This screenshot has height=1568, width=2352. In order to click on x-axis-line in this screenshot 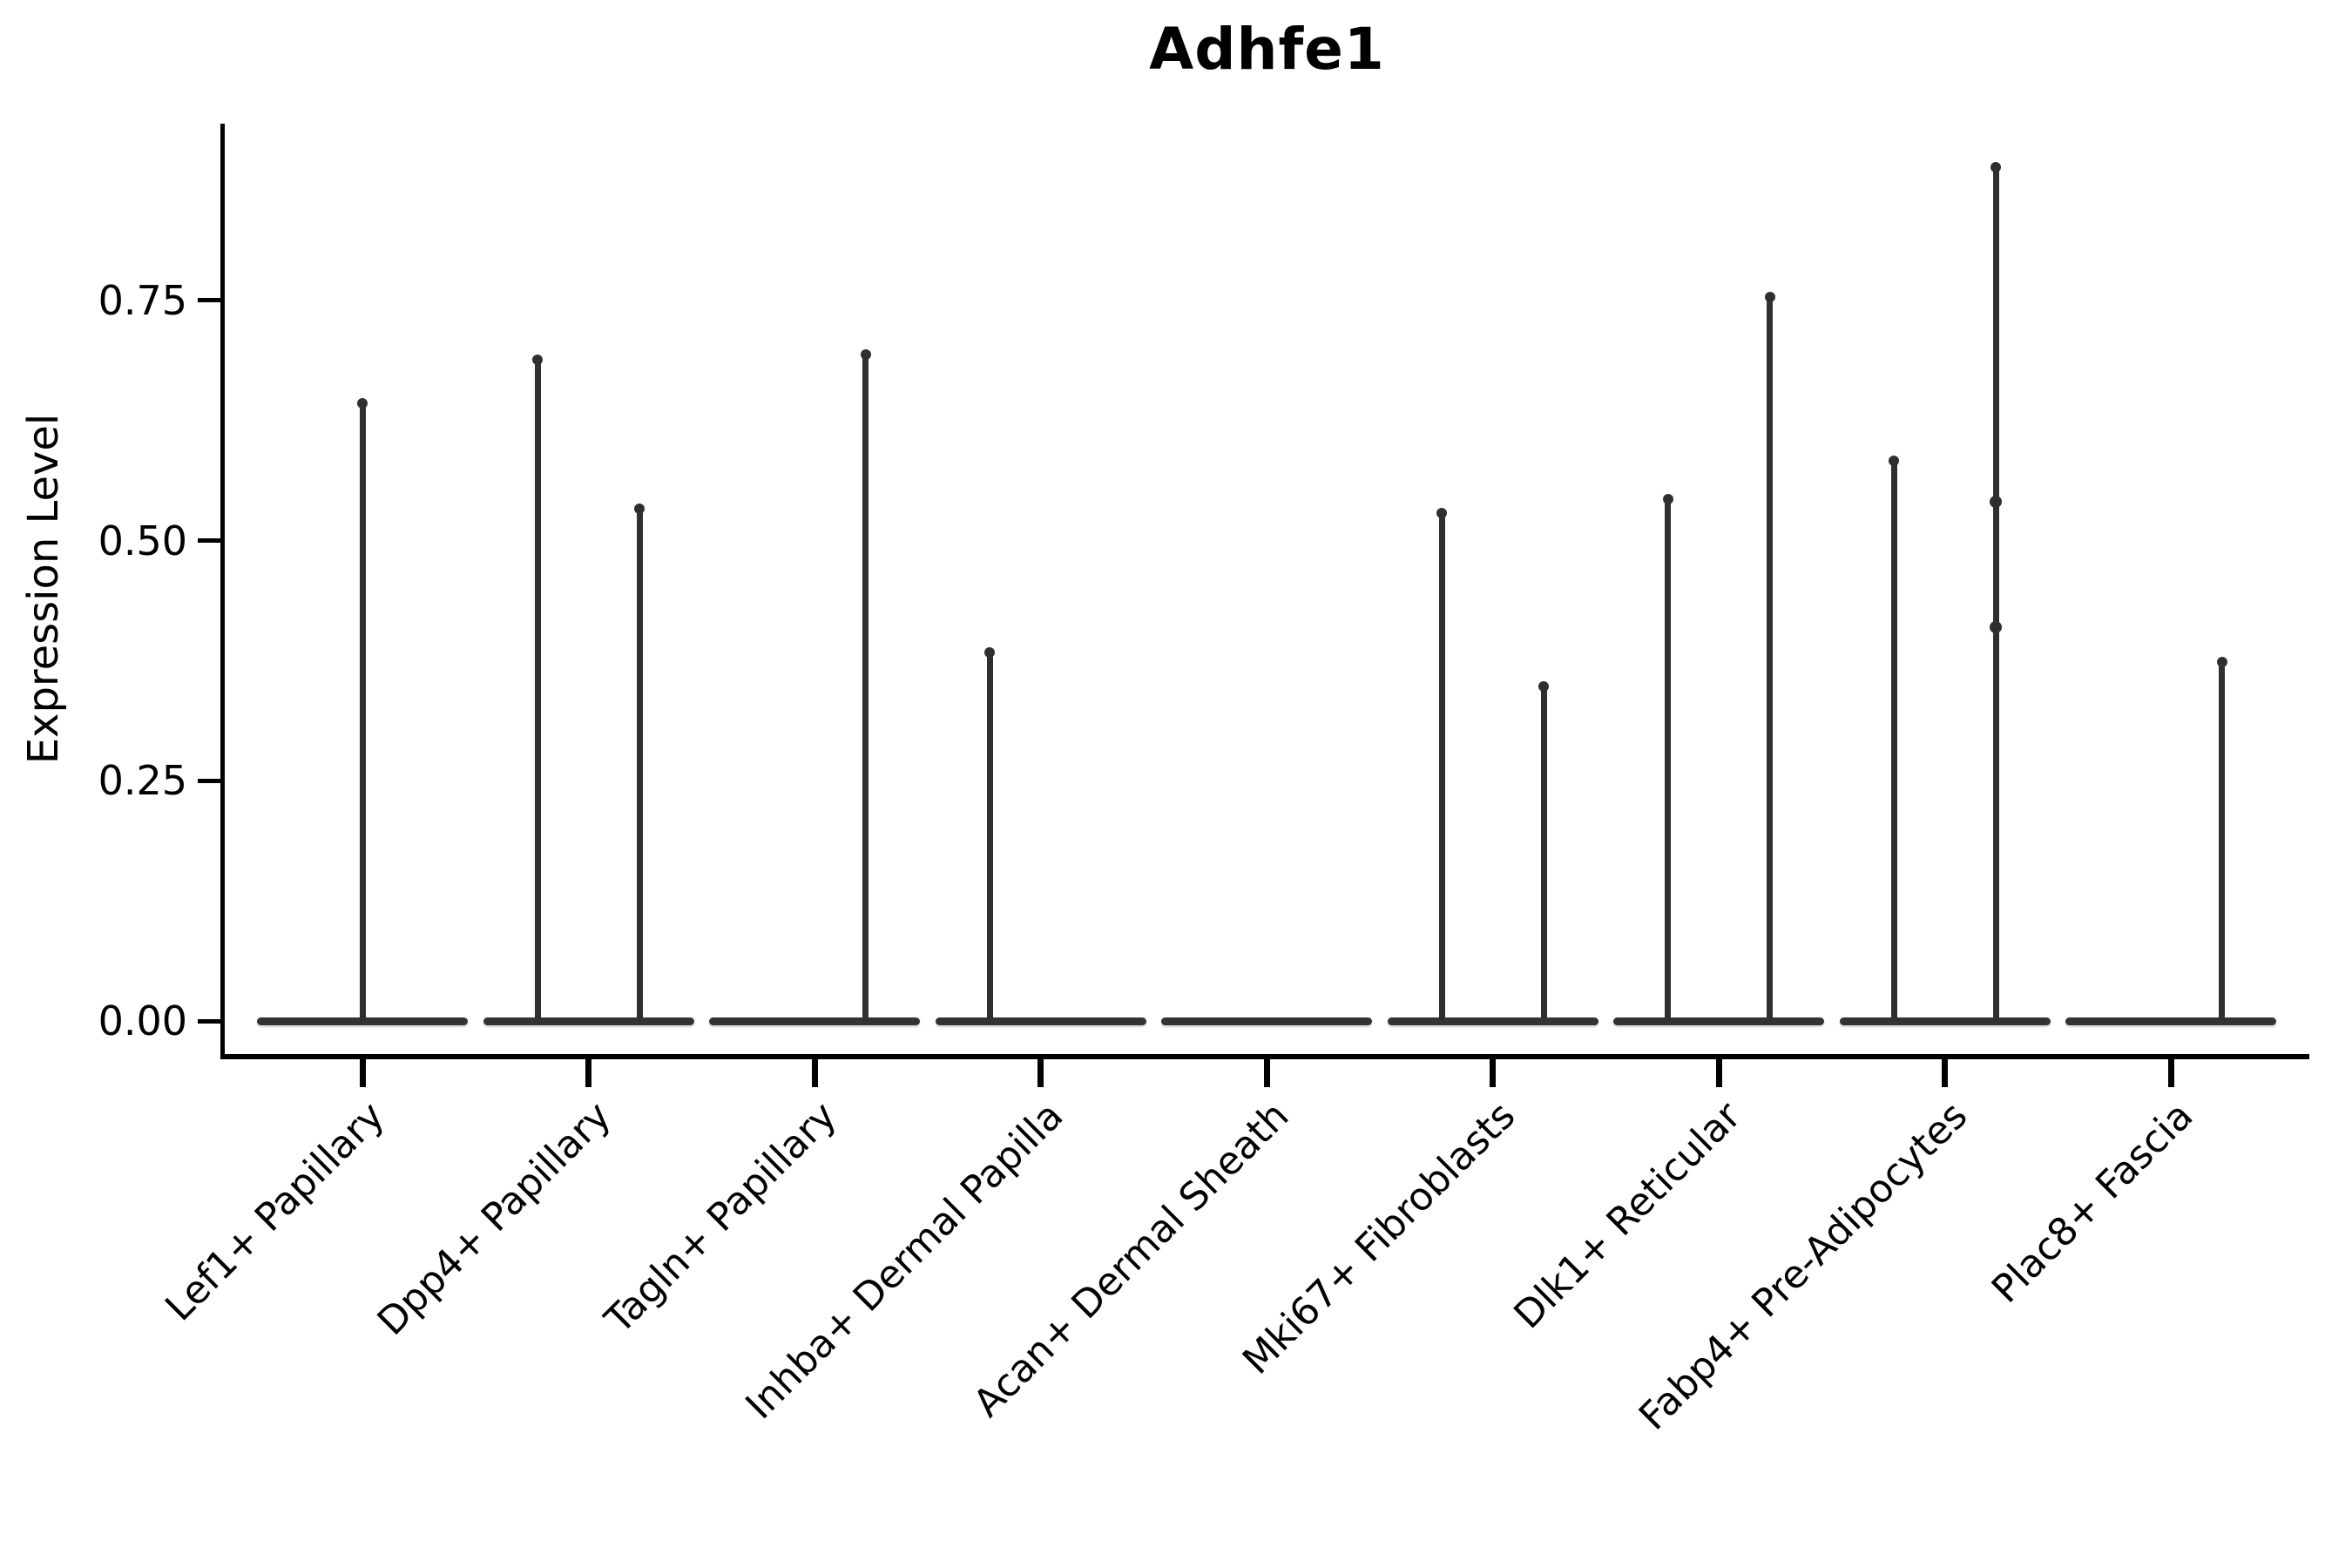, I will do `click(1264, 1056)`.